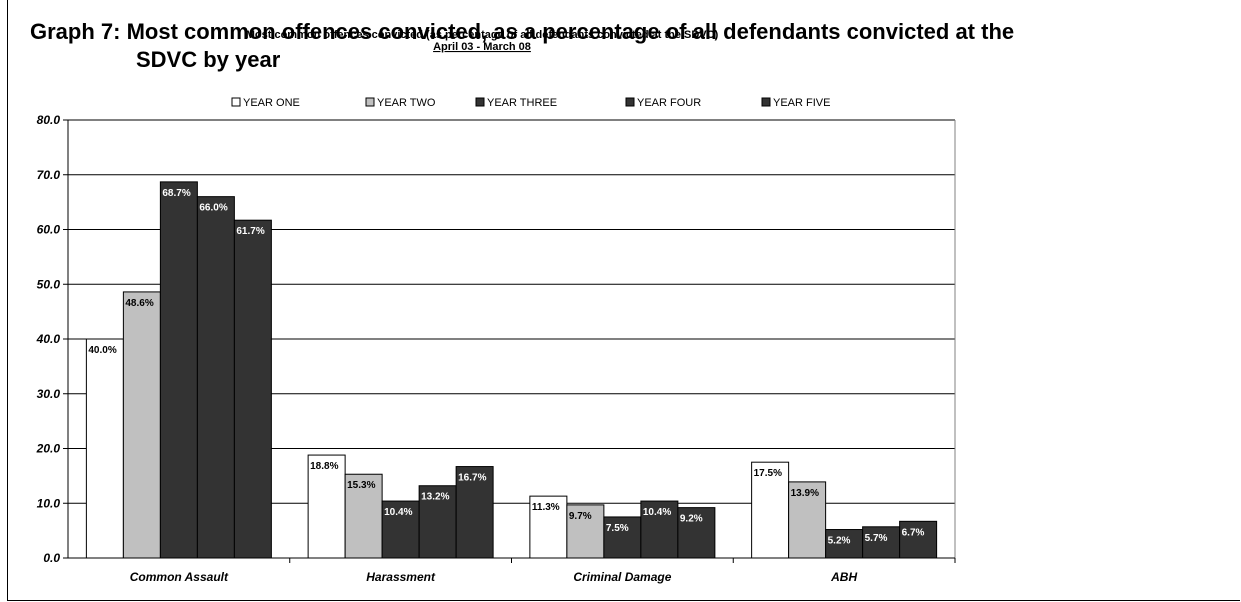 Image resolution: width=1241 pixels, height=602 pixels. What do you see at coordinates (435, 497) in the screenshot?
I see `data-label: 13.2%` at bounding box center [435, 497].